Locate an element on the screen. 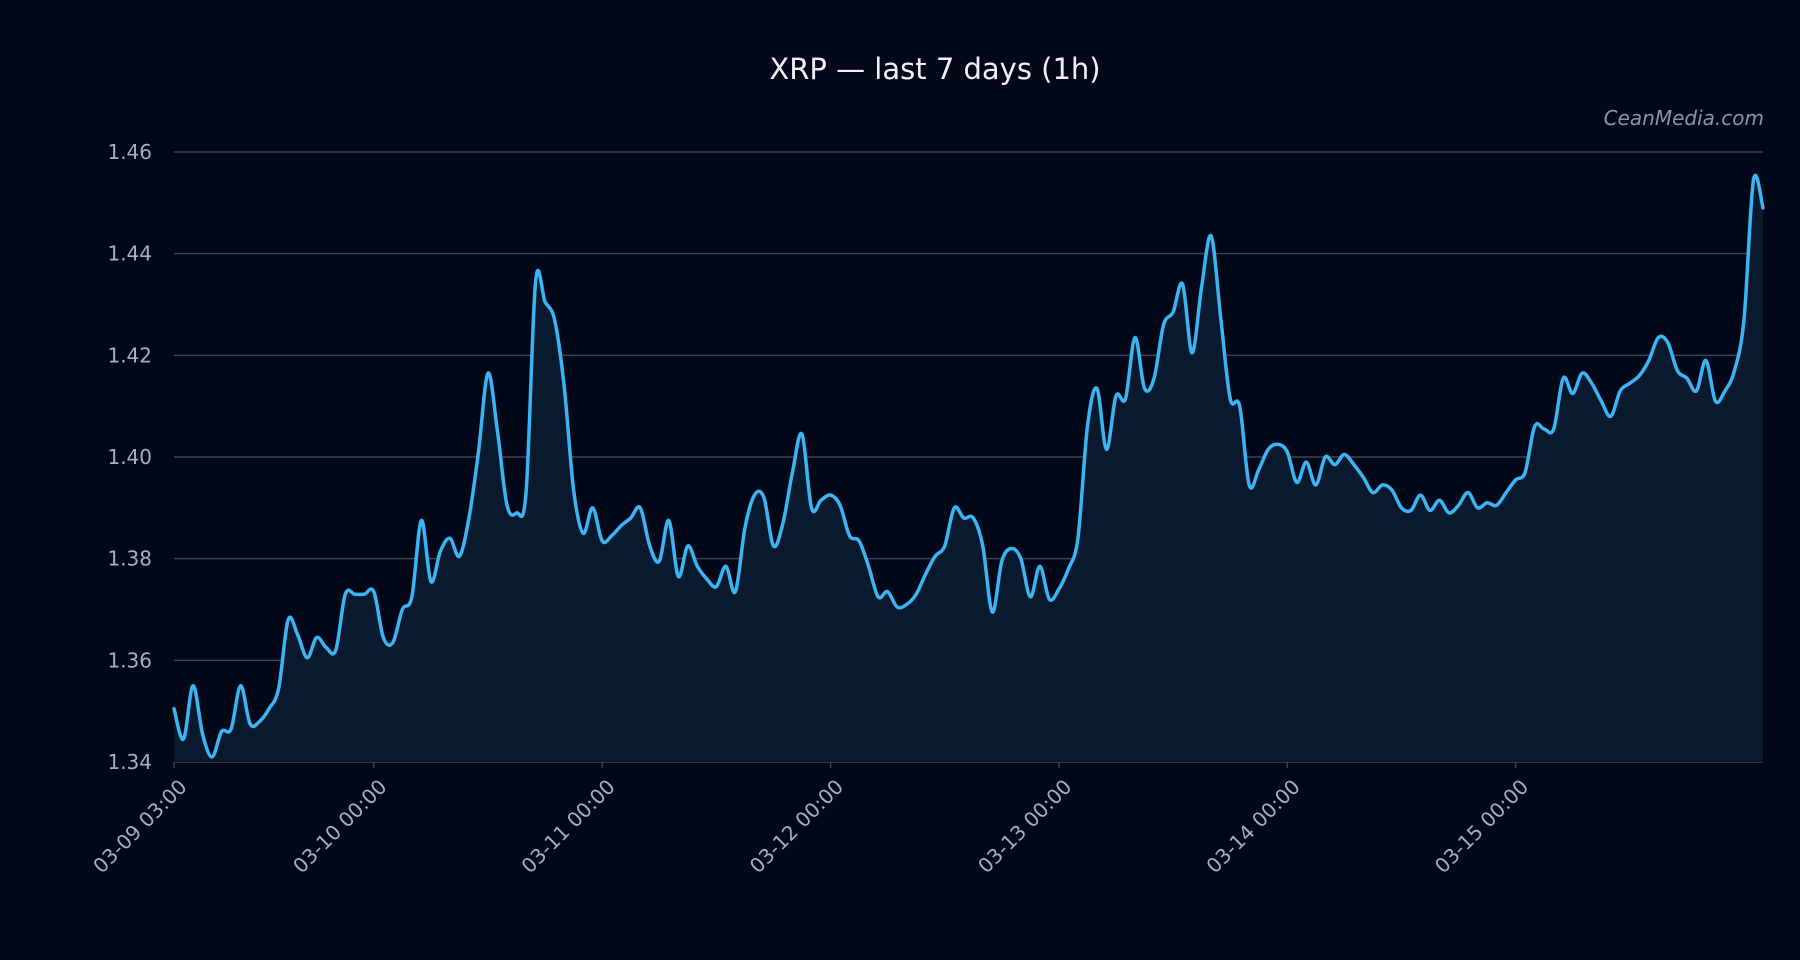 The width and height of the screenshot is (1800, 960). x-tick-label: 03-11 00:00 is located at coordinates (567, 826).